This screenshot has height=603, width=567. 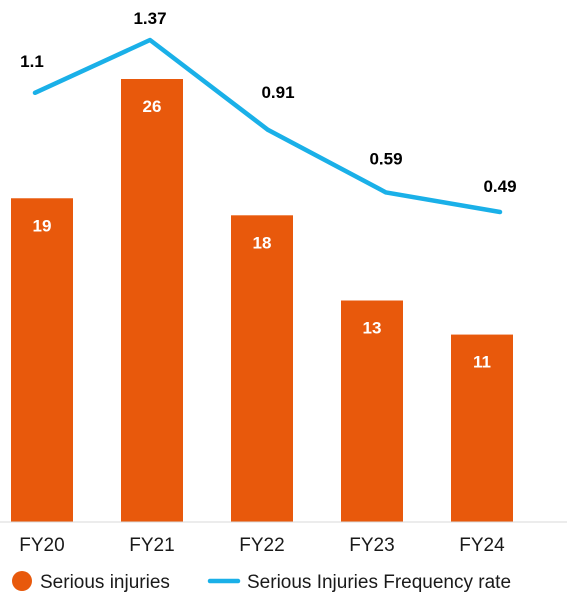 What do you see at coordinates (22, 581) in the screenshot?
I see `legend-bar-marker` at bounding box center [22, 581].